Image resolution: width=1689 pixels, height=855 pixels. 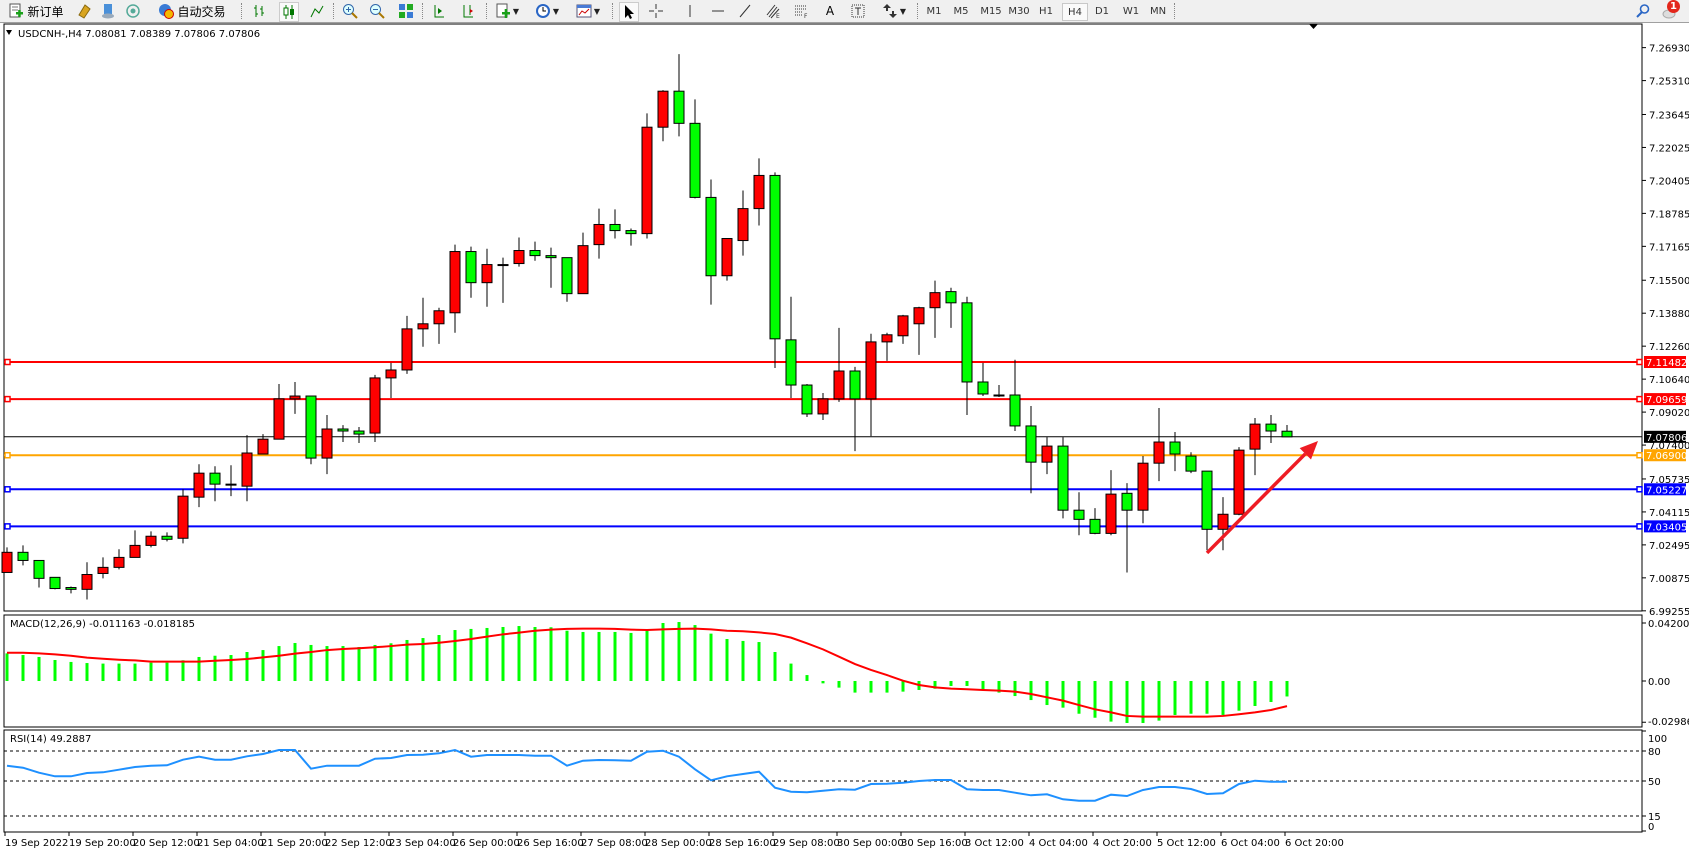 I want to click on price-axis-label: 7.23645, so click(x=1669, y=115).